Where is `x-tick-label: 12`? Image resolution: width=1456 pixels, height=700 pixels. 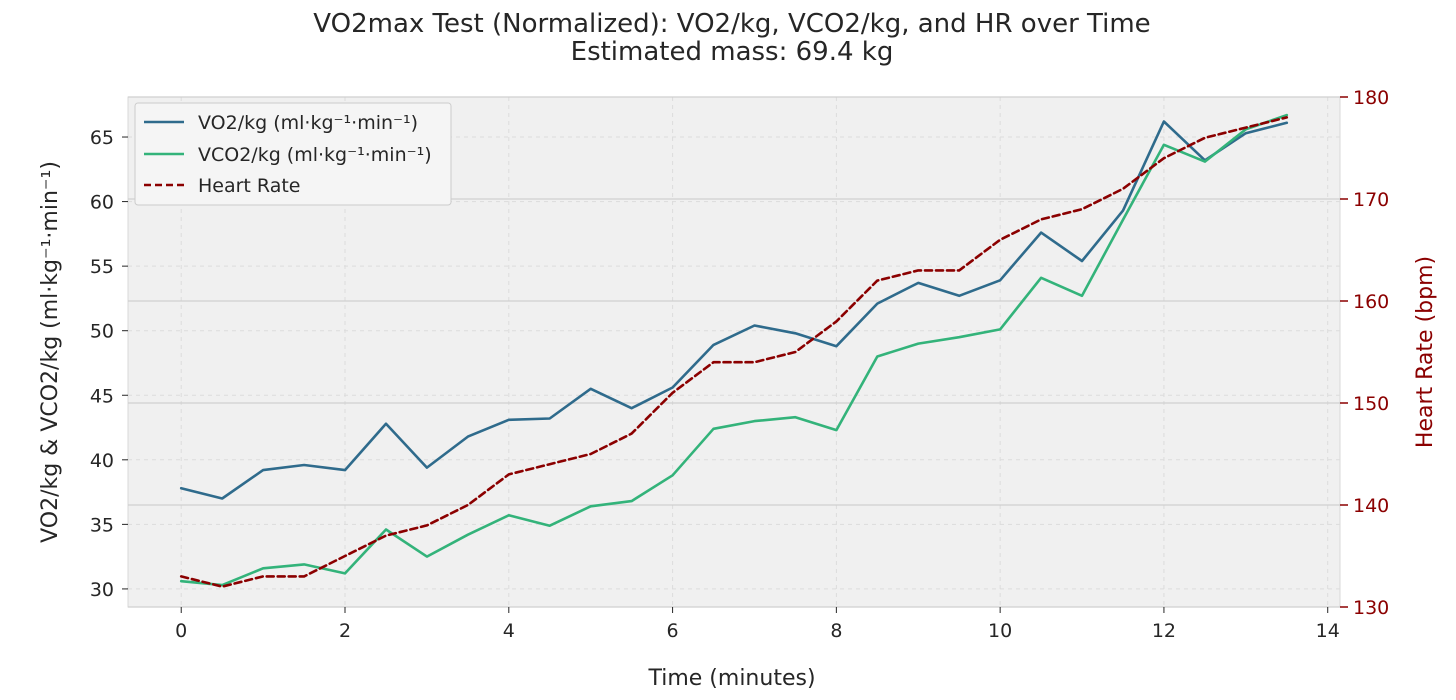 x-tick-label: 12 is located at coordinates (1164, 631).